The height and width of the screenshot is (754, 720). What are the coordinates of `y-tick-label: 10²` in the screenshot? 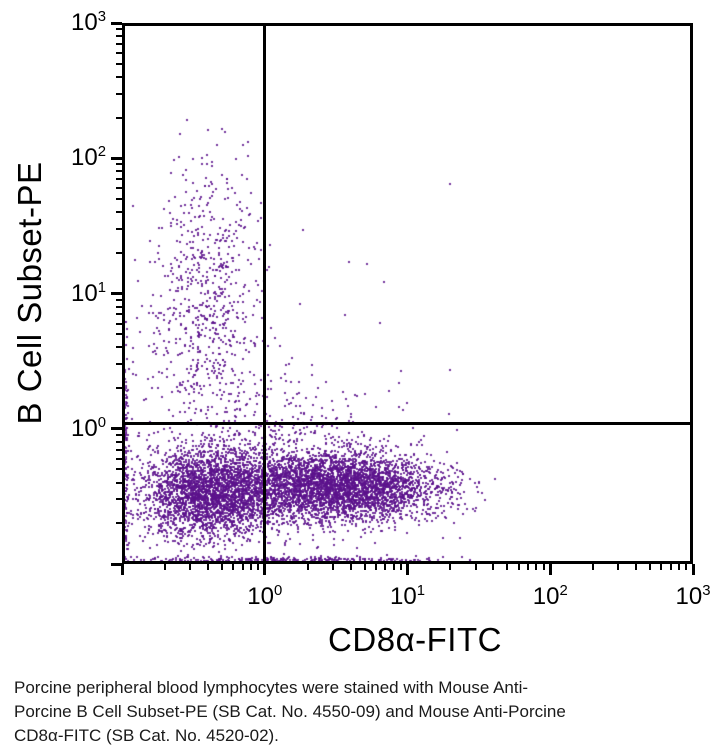 It's located at (88, 158).